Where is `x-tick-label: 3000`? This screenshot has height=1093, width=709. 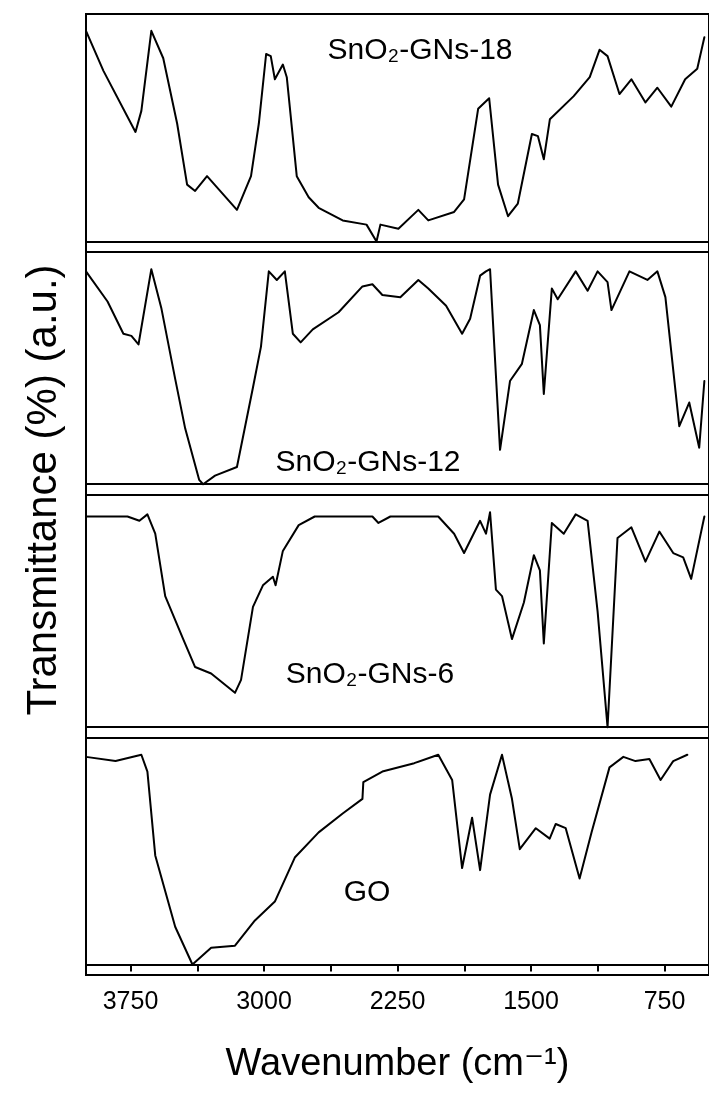 x-tick-label: 3000 is located at coordinates (264, 999).